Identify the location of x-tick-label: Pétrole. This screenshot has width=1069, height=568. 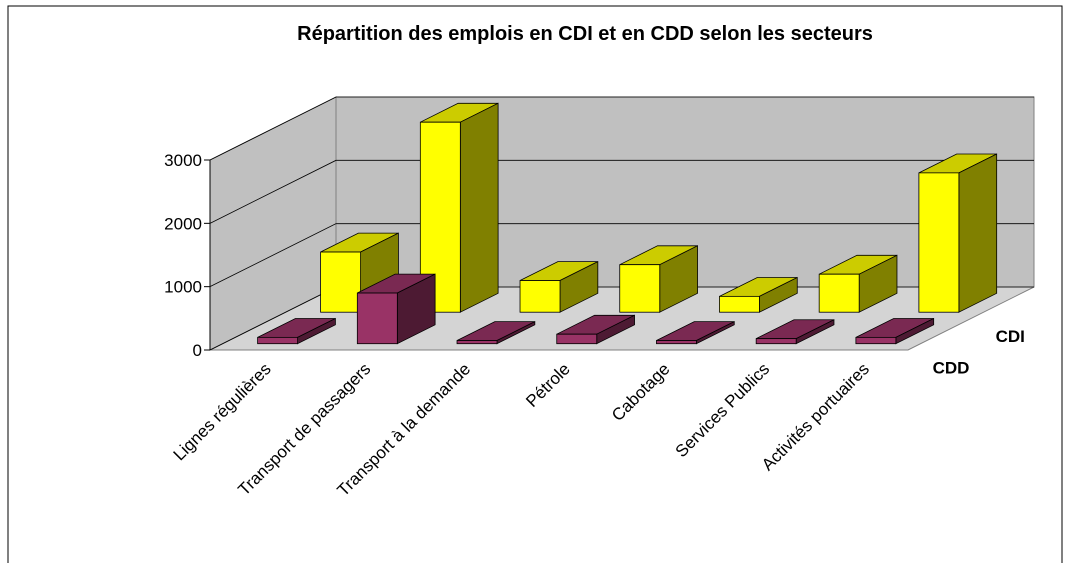
(548, 385).